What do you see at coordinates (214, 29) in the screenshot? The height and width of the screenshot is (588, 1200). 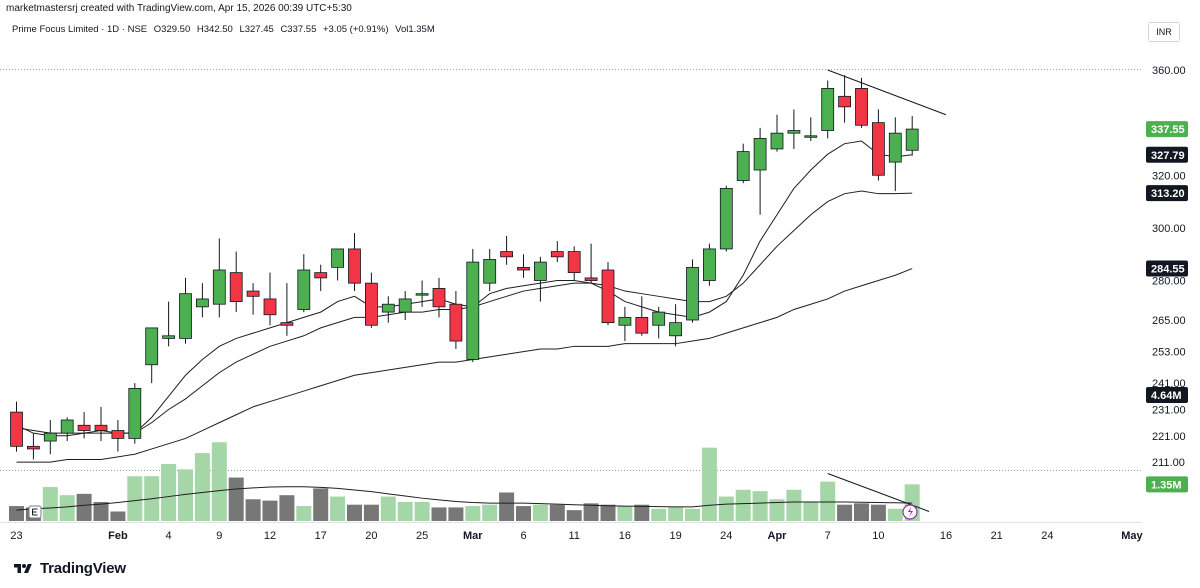 I see `ohlc-high: H342.50` at bounding box center [214, 29].